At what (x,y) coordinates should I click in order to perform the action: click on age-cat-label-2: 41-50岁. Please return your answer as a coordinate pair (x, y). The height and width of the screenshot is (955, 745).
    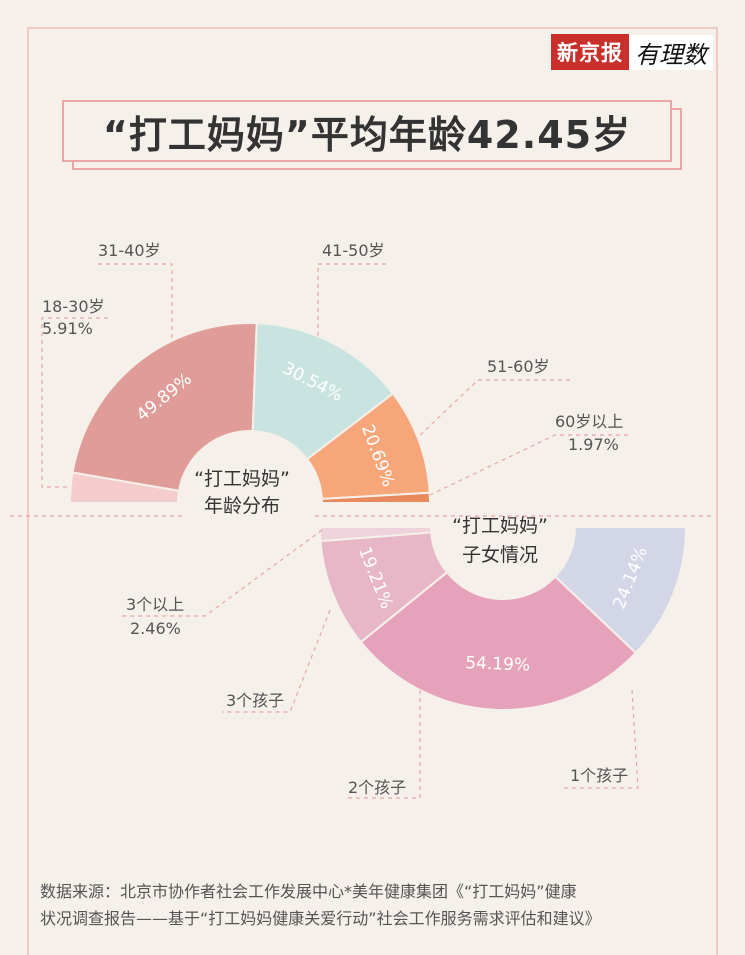
    Looking at the image, I should click on (353, 250).